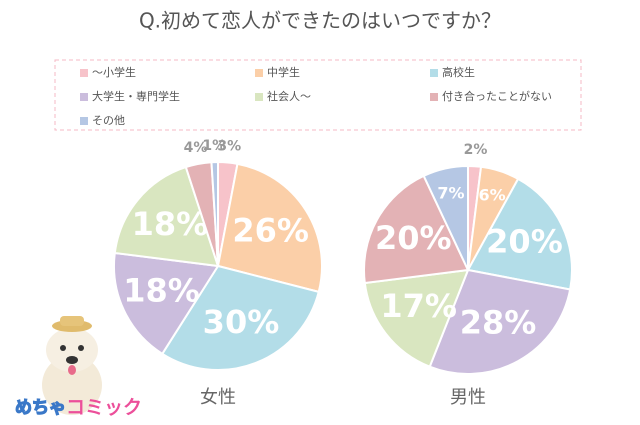 Image resolution: width=640 pixels, height=425 pixels. Describe the element at coordinates (270, 231) in the screenshot. I see `data-label: 26%` at that location.